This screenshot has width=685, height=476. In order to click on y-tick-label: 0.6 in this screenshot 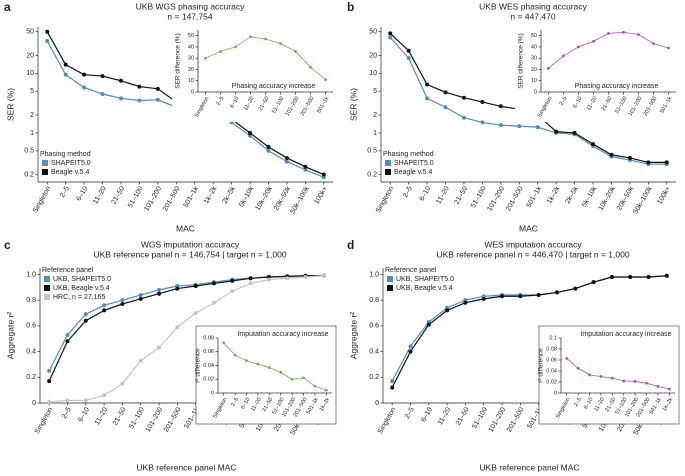, I will do `click(374, 326)`.